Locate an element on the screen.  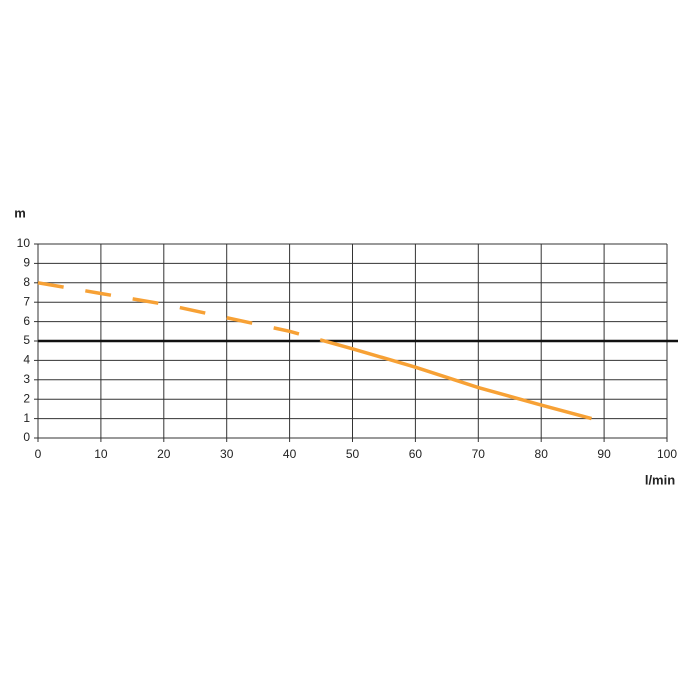
x-tick-label: 20 is located at coordinates (164, 454).